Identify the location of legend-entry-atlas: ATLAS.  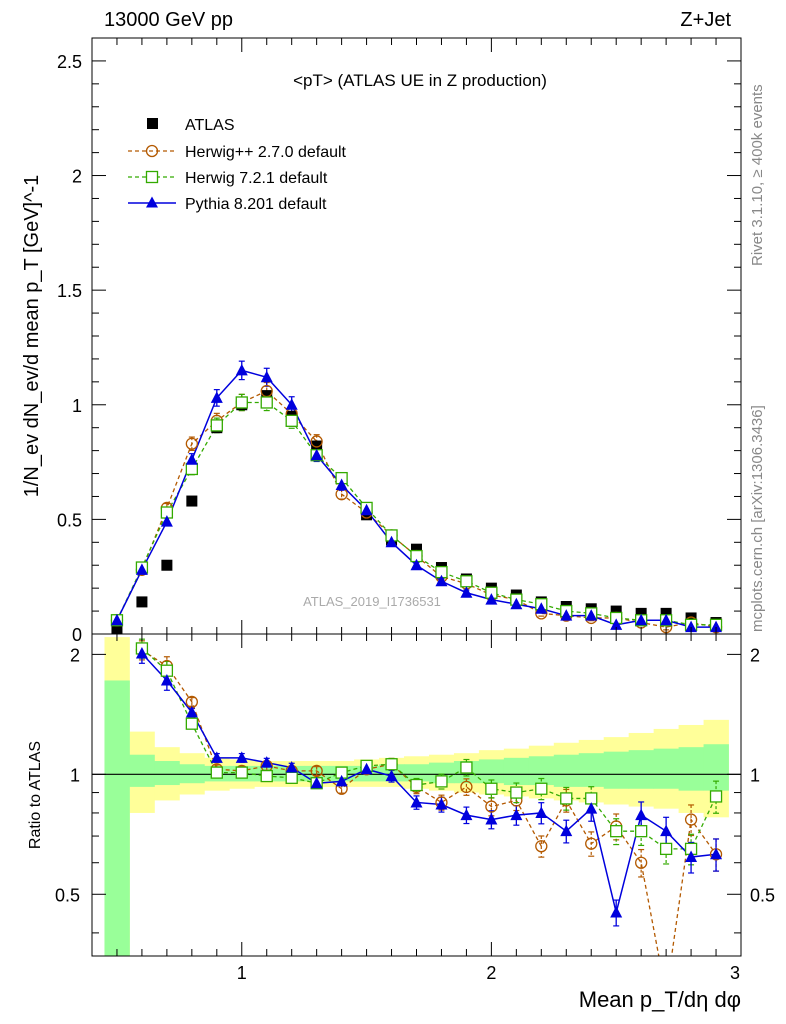
(191, 125).